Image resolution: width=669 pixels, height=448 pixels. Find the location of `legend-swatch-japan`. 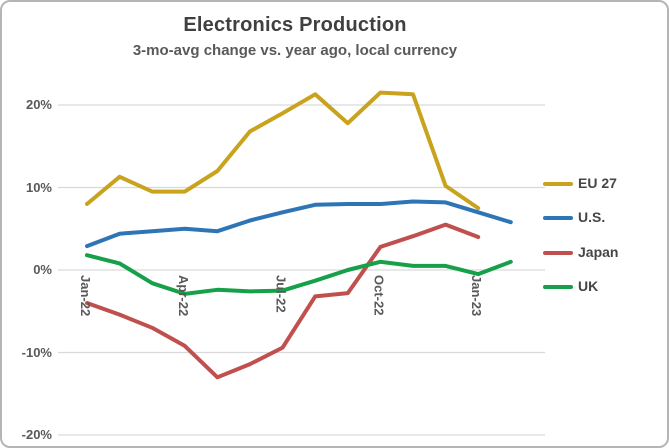

legend-swatch-japan is located at coordinates (558, 252).